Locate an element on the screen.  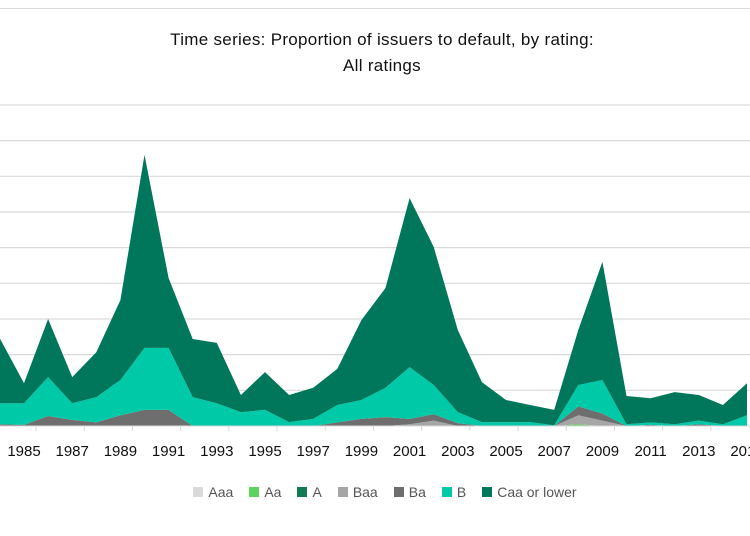
area-baa is located at coordinates (373, 420).